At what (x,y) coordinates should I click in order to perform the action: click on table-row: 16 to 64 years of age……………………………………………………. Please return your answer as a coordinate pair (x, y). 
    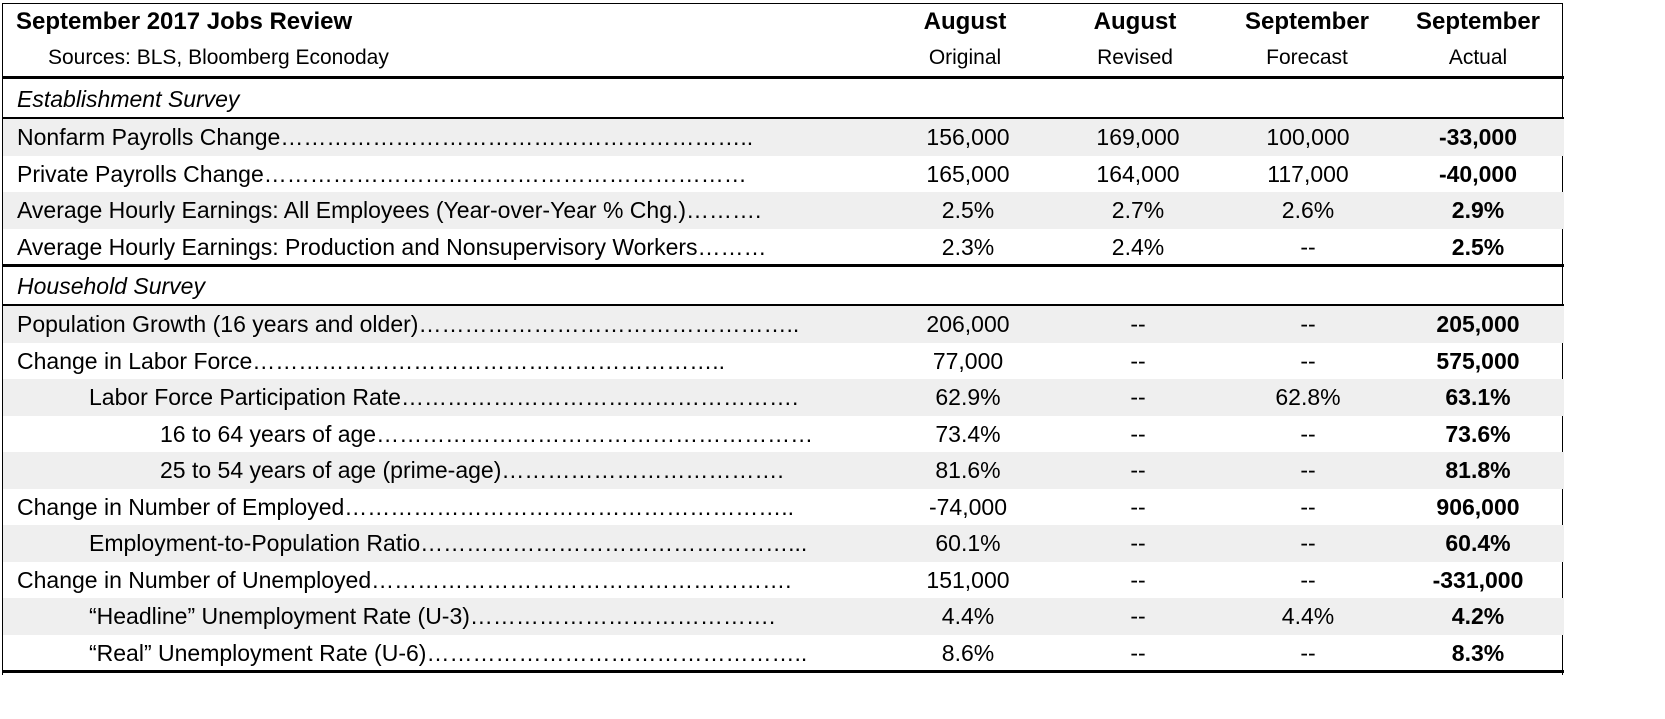
    Looking at the image, I should click on (783, 434).